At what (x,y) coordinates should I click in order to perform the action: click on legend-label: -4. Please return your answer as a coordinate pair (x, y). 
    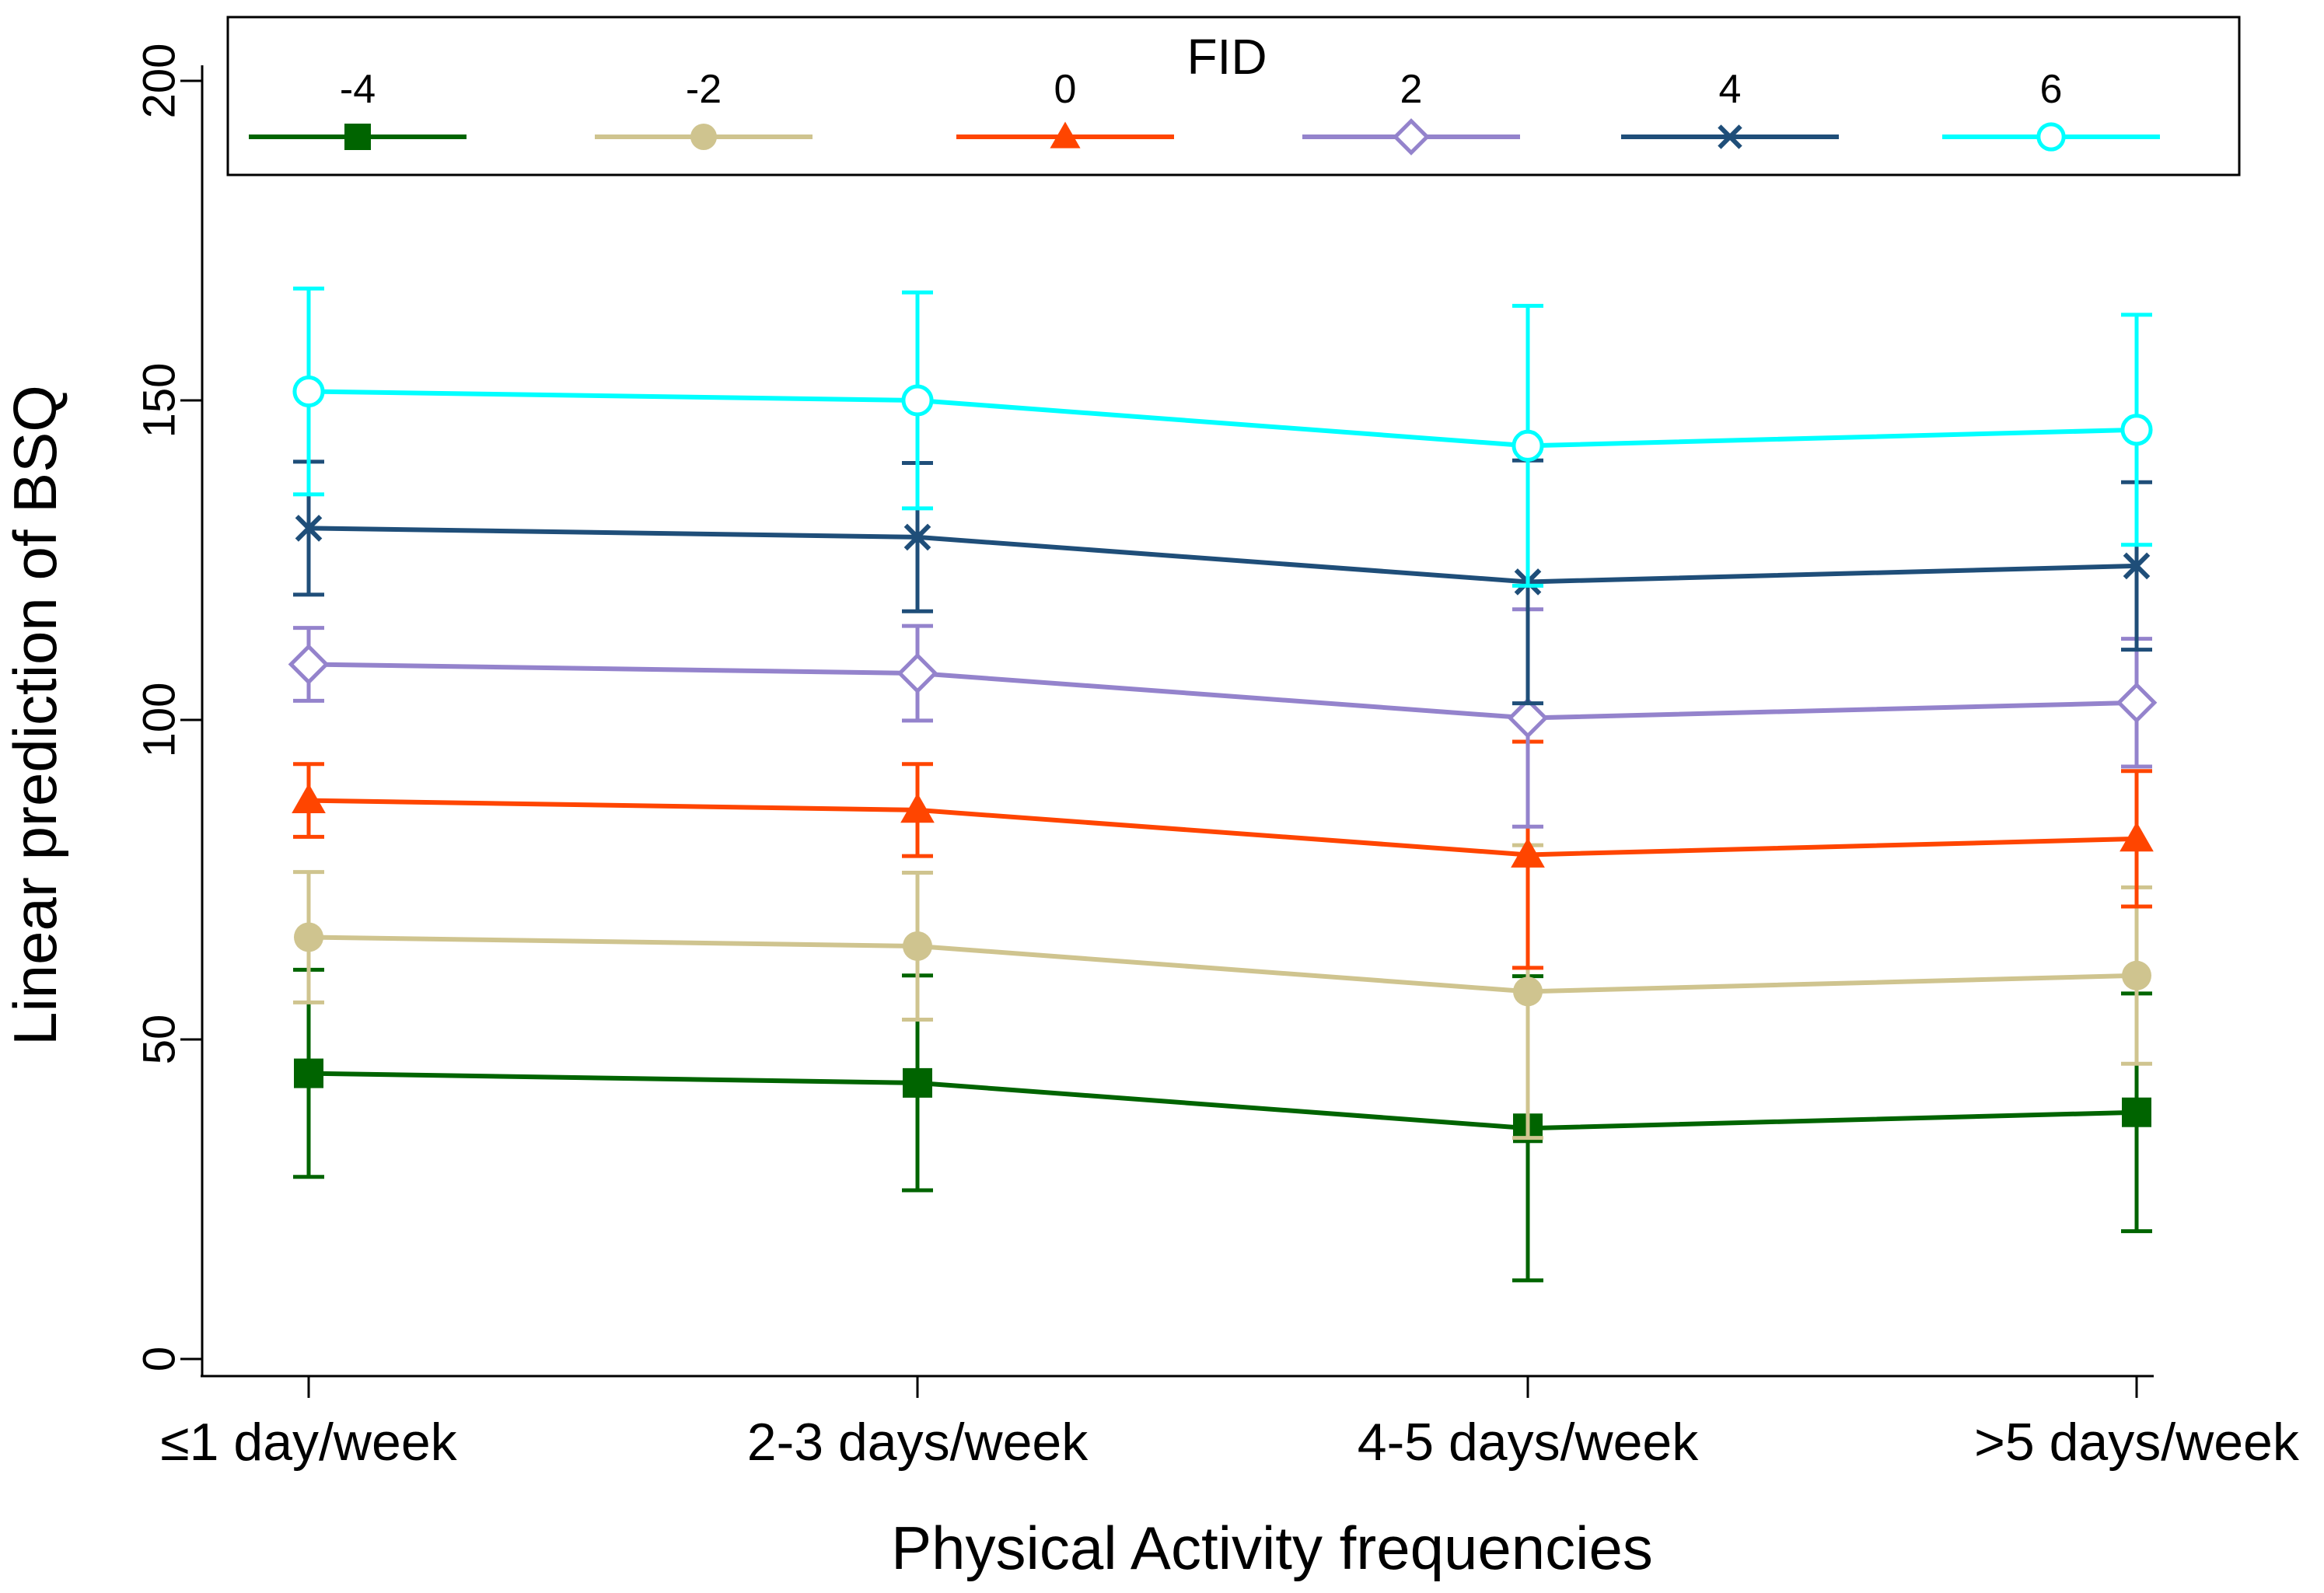
    Looking at the image, I should click on (358, 90).